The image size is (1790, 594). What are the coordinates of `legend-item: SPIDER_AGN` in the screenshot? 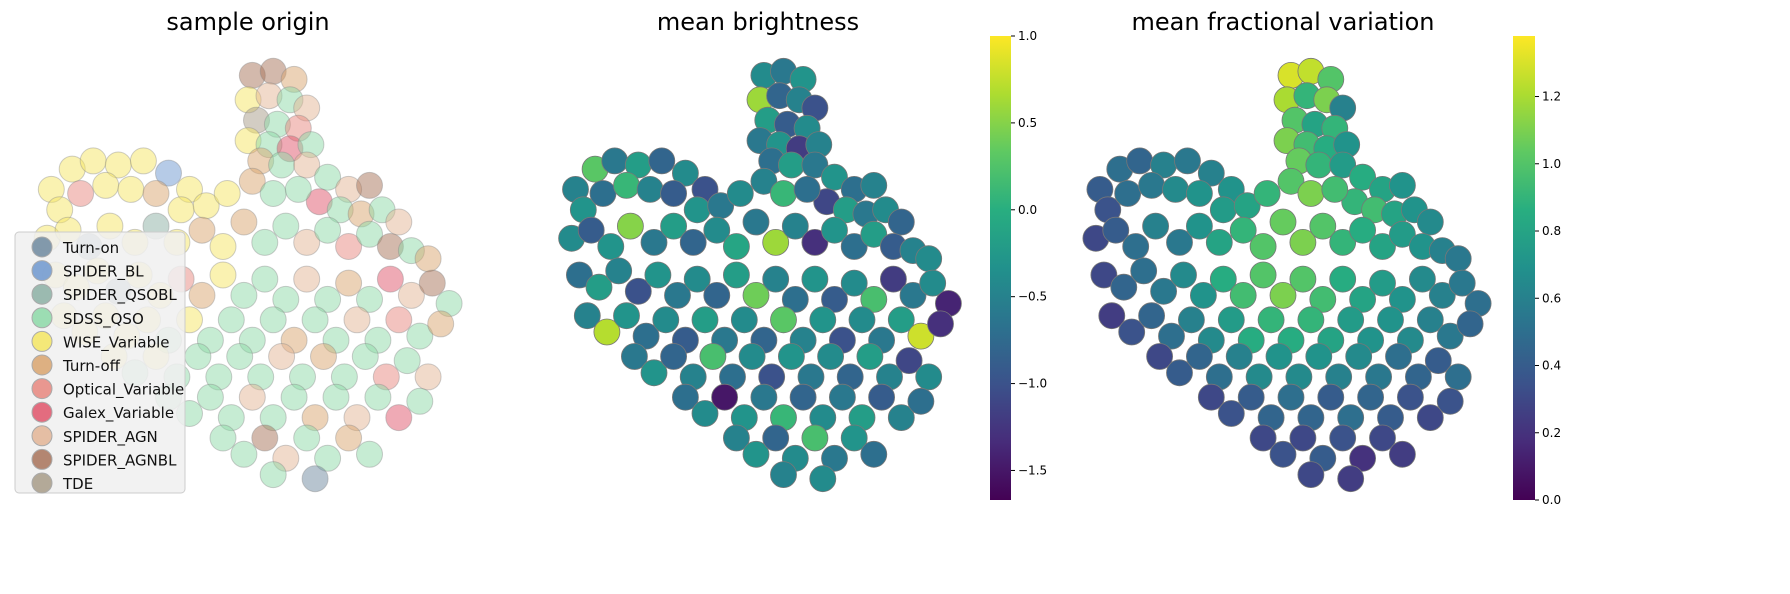 It's located at (94, 436).